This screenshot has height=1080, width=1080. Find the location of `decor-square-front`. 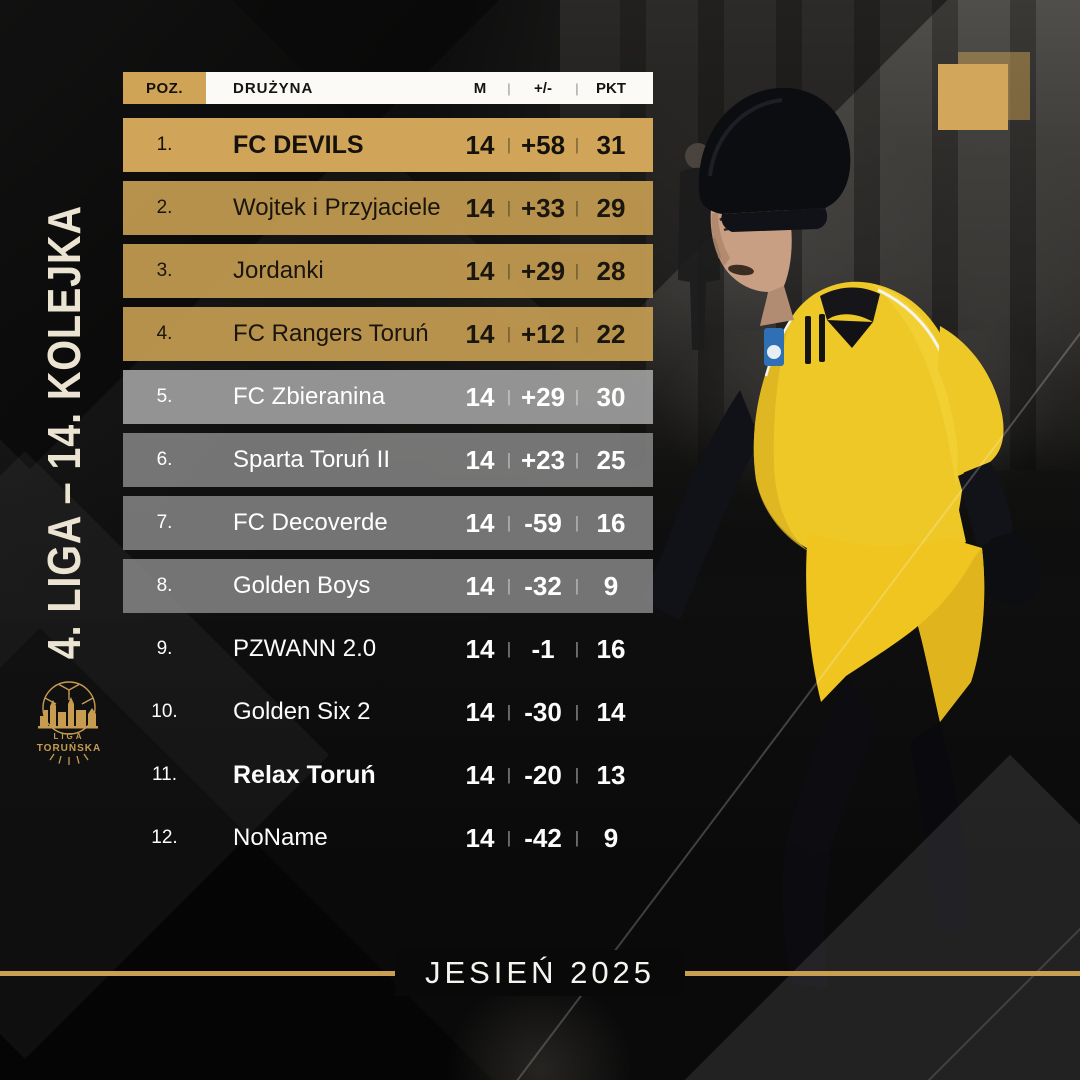

decor-square-front is located at coordinates (973, 97).